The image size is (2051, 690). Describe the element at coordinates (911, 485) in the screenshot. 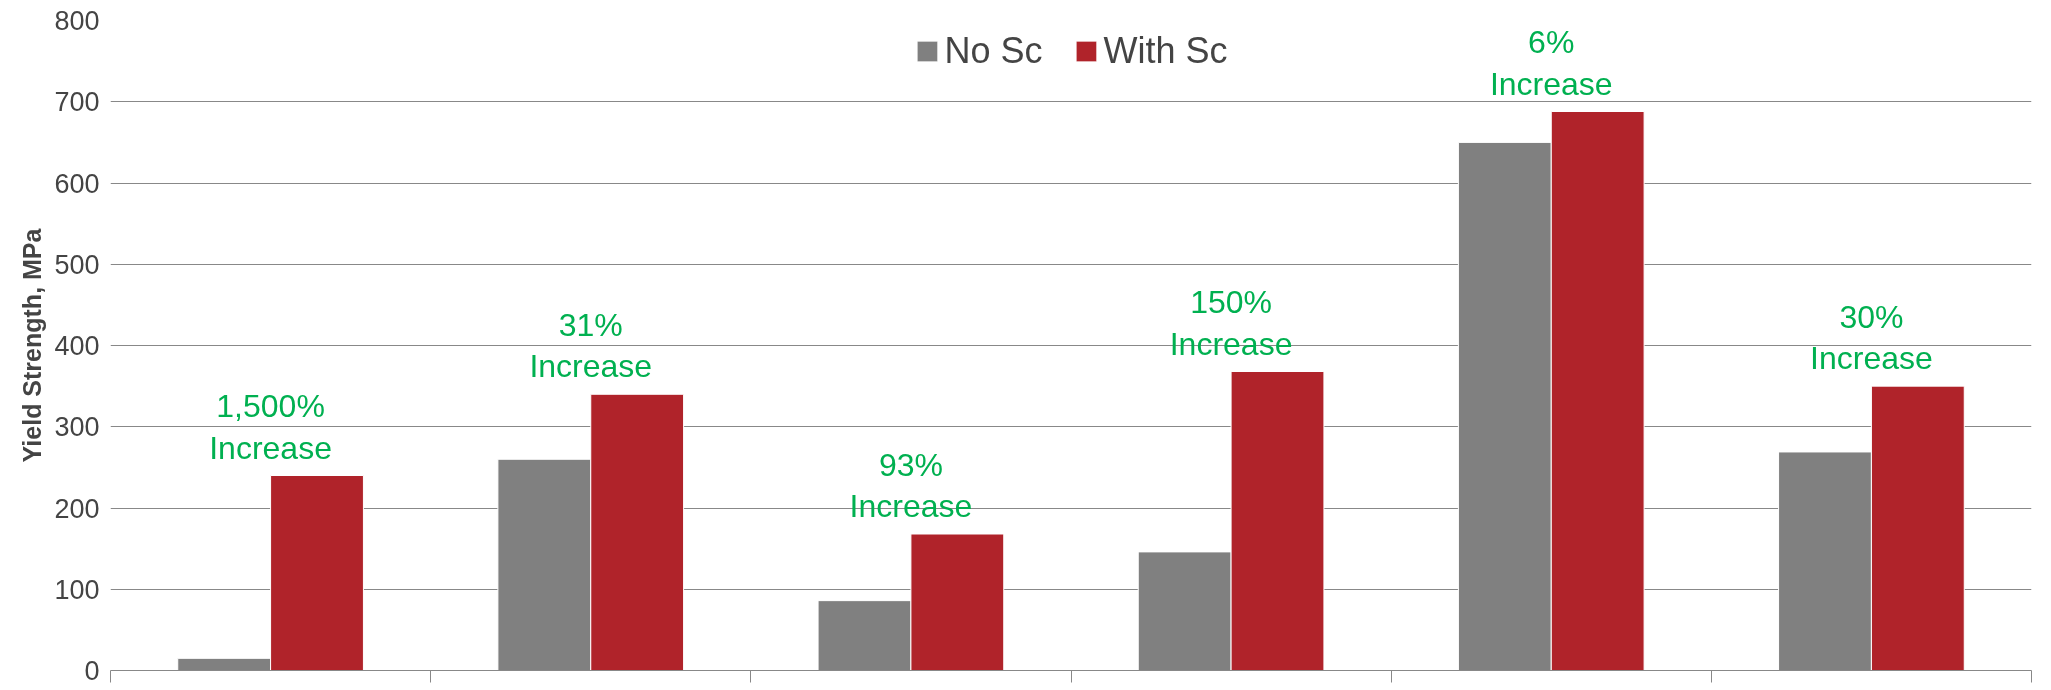

I see `annotation: 93% Increase` at that location.